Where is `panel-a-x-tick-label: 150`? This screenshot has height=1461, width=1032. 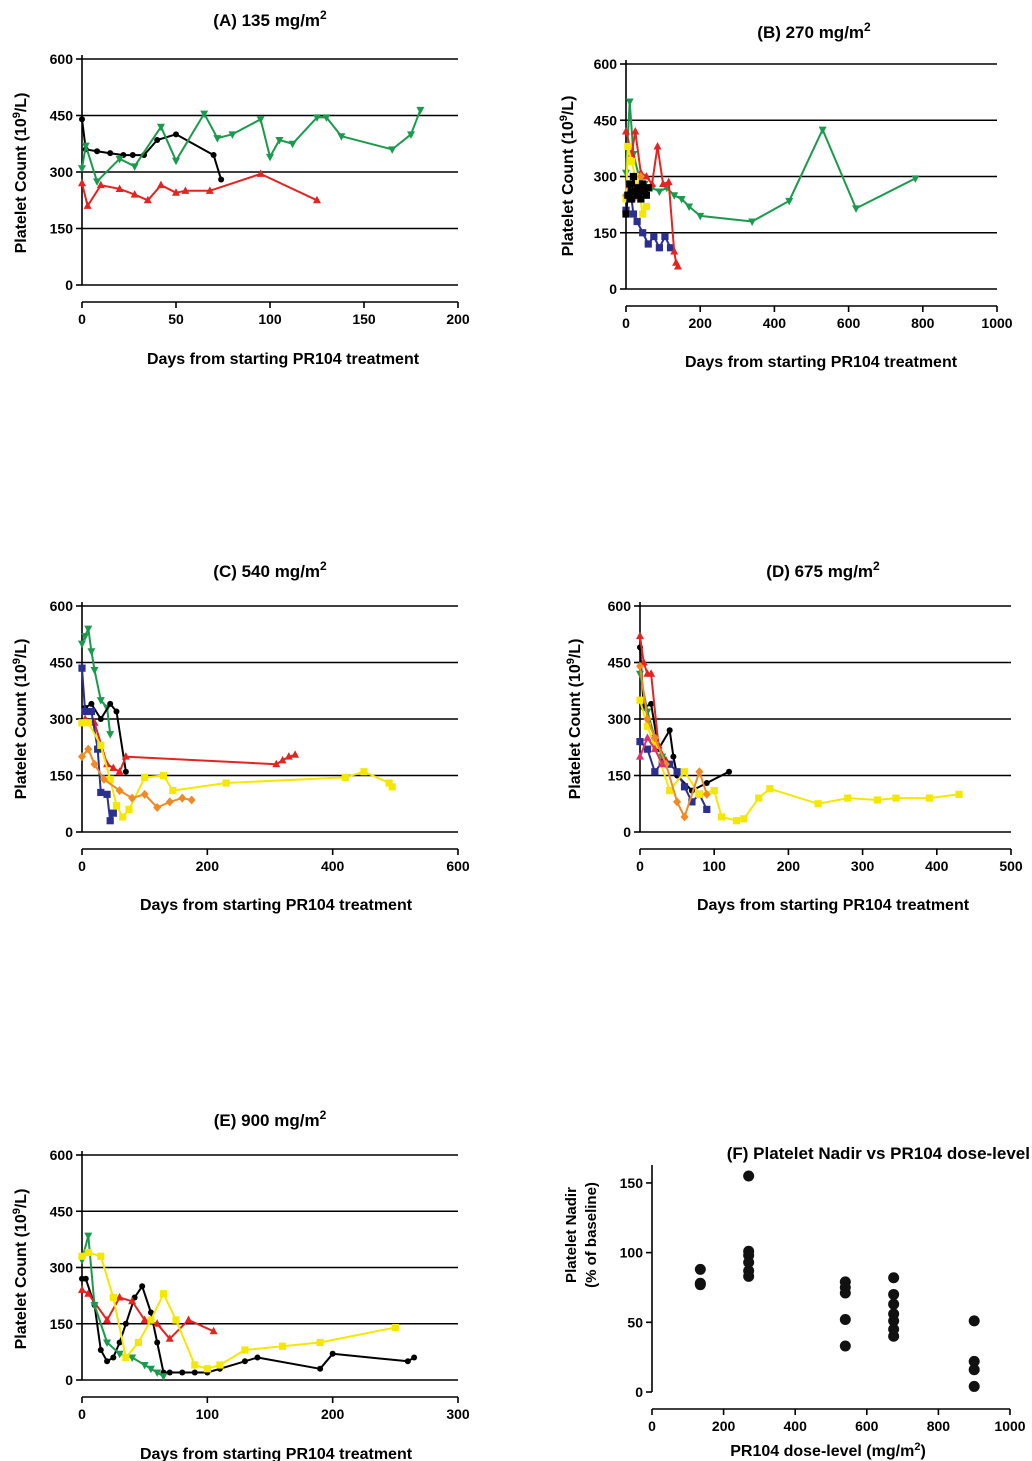
panel-a-x-tick-label: 150 is located at coordinates (364, 319).